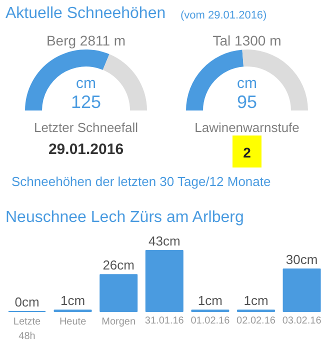 The height and width of the screenshot is (350, 329). I want to click on text: Lawinenwarnstufe, so click(247, 127).